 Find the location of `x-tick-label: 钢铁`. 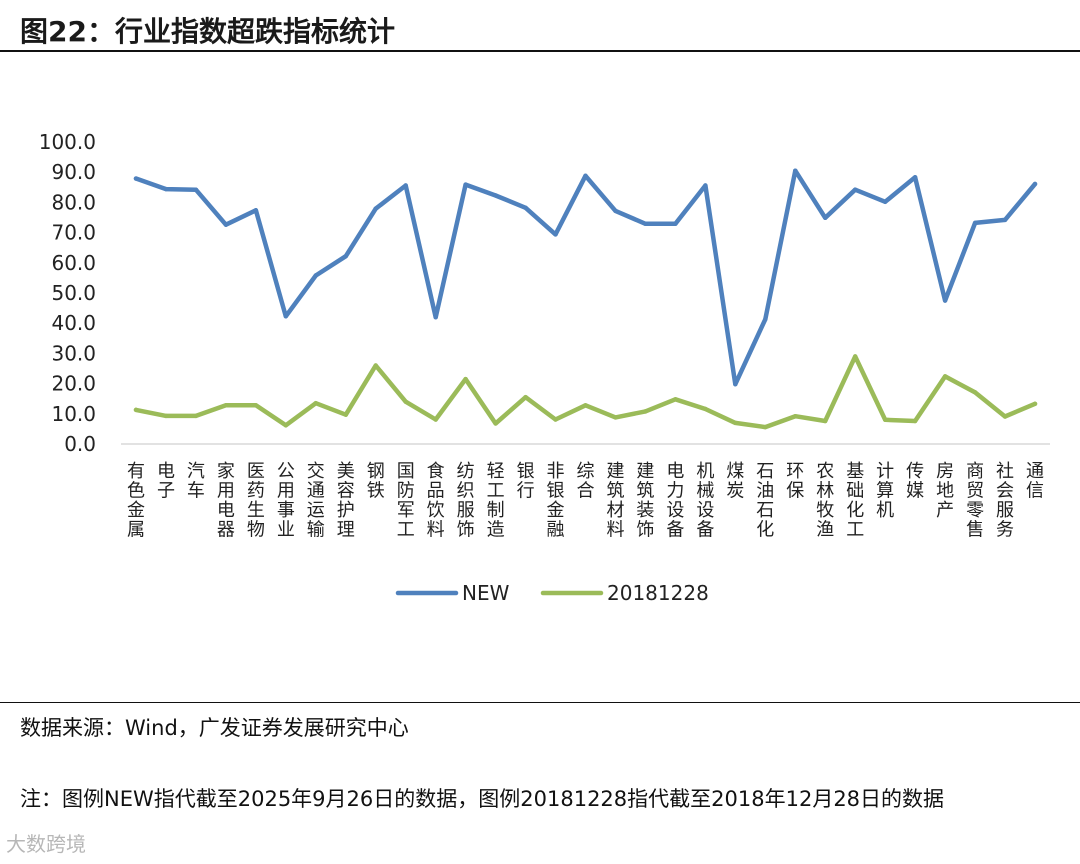

x-tick-label: 钢铁 is located at coordinates (376, 481).